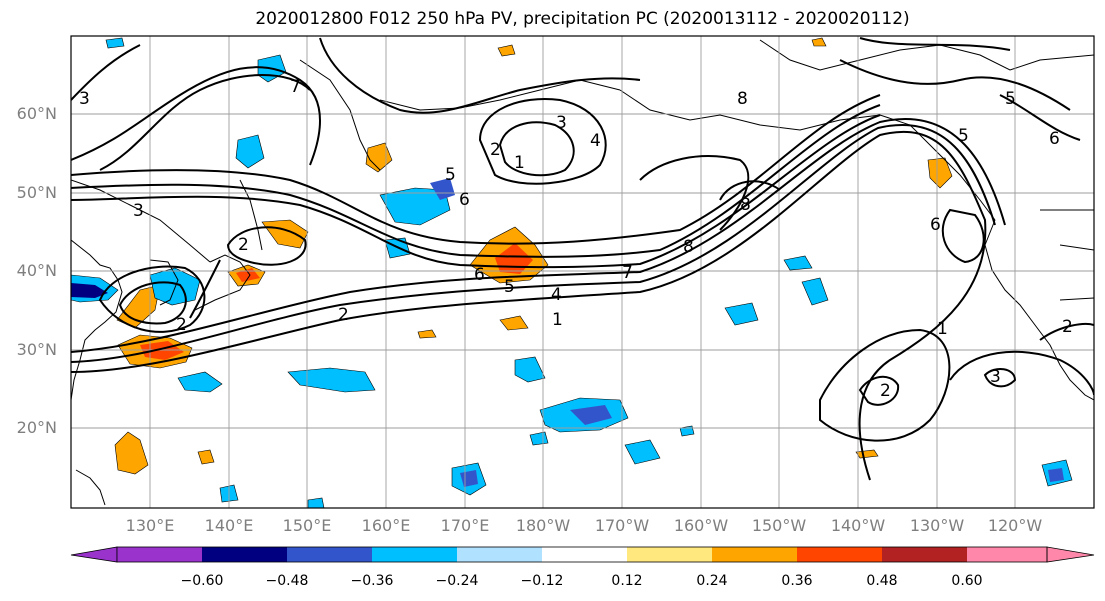 This screenshot has width=1105, height=601. What do you see at coordinates (882, 581) in the screenshot?
I see `colorbar-tick-label: 0.48` at bounding box center [882, 581].